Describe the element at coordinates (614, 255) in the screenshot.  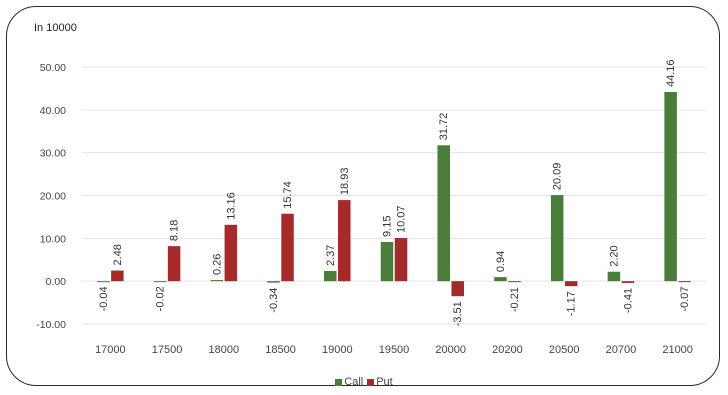
I see `data-label: 2.20` at that location.